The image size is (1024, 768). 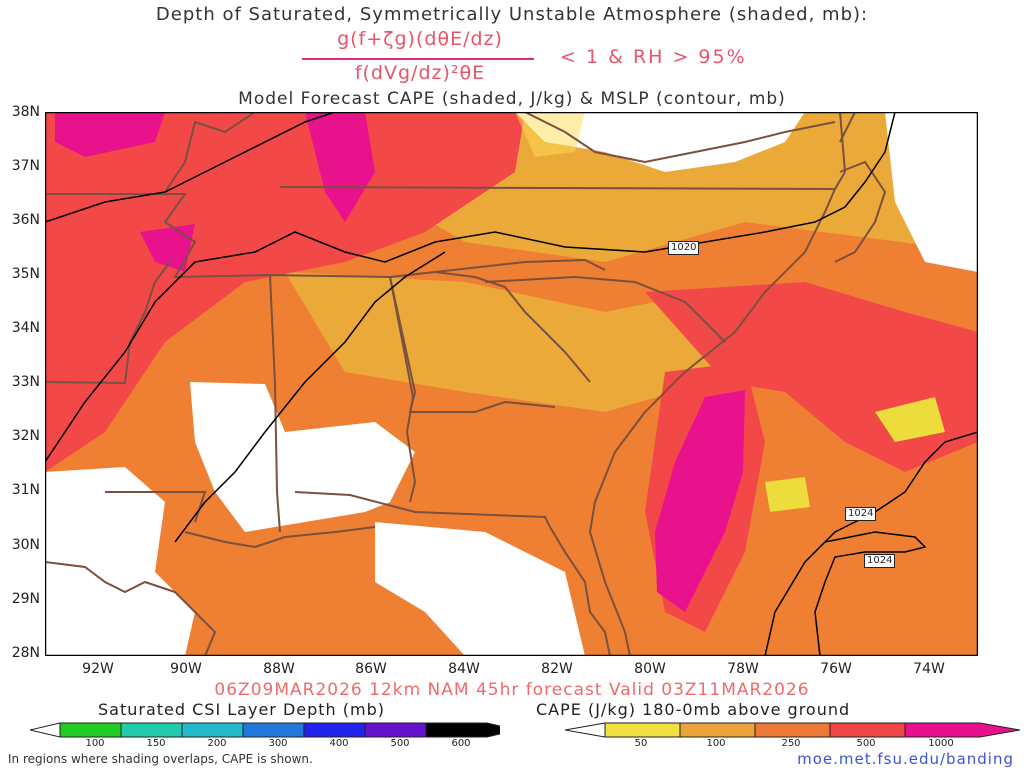 I want to click on no-cape-west-gulf, so click(x=120, y=561).